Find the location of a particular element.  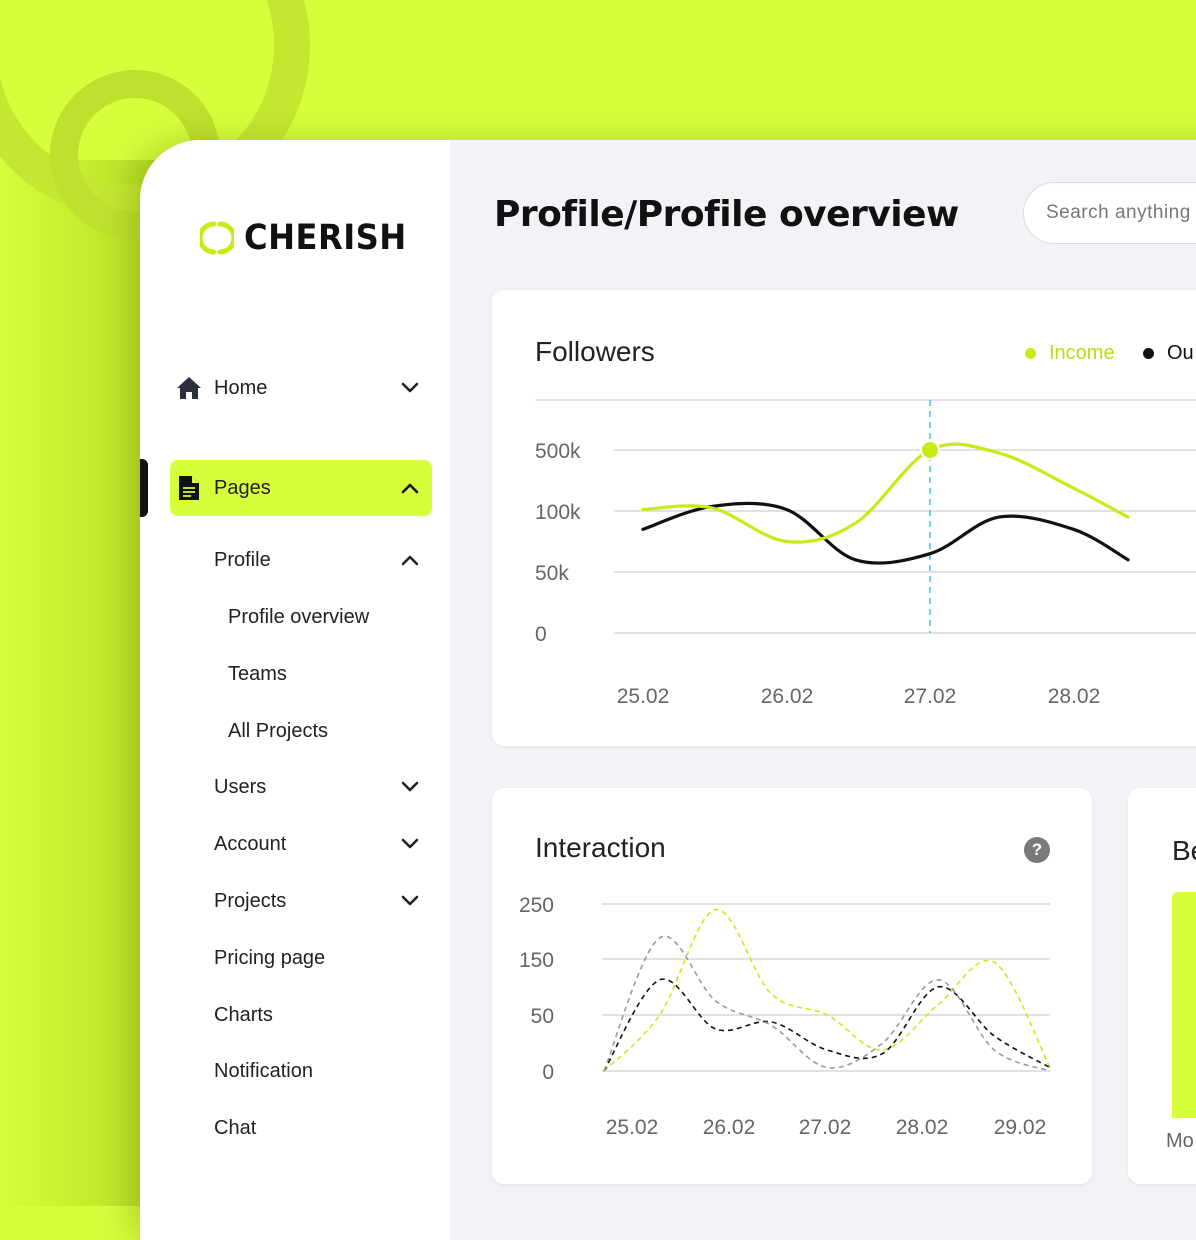

sidebar-item-pricing-page: Pricing page is located at coordinates (269, 958).